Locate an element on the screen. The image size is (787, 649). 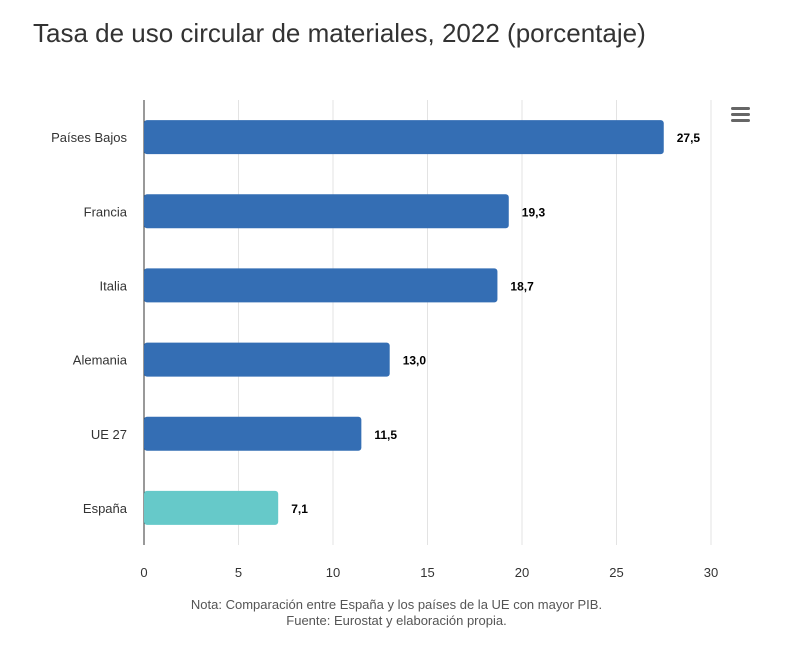
data-label: 27,5 is located at coordinates (689, 138).